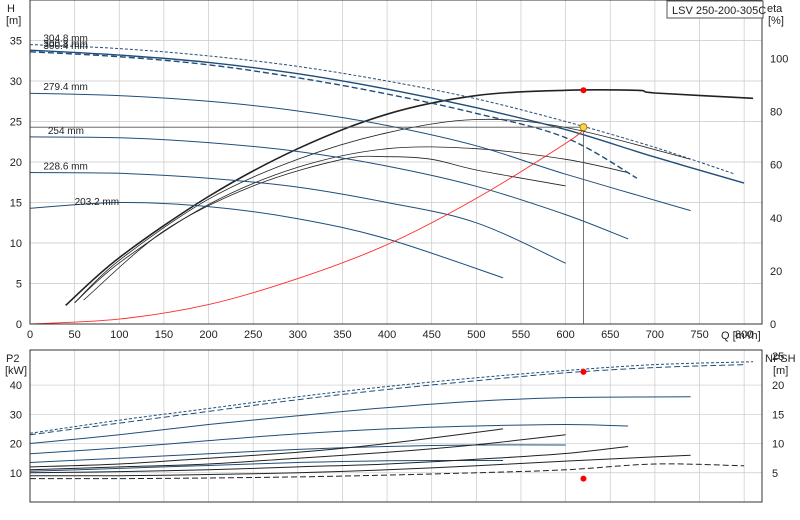 The width and height of the screenshot is (800, 520). I want to click on model-title-box: LSV 250-200-305C, so click(716, 9).